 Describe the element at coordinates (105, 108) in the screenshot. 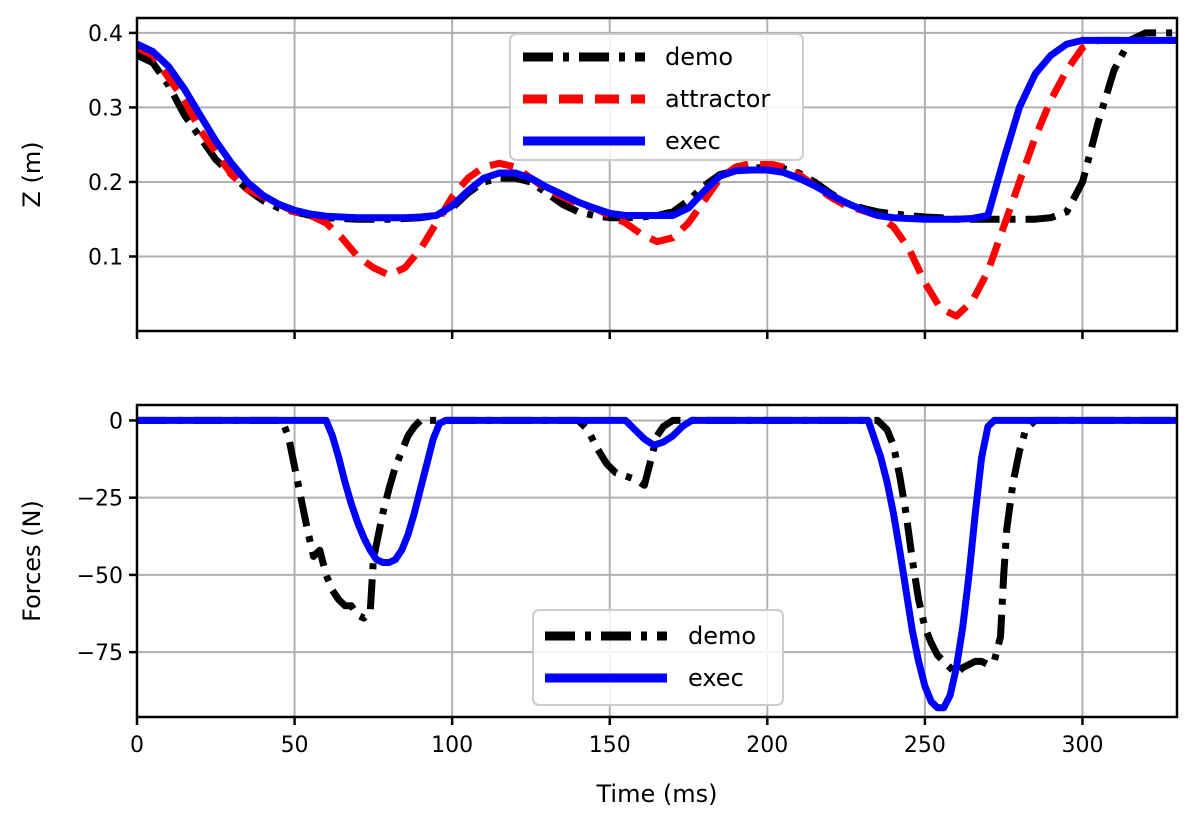

I see `y-tick-label: 0.3` at that location.